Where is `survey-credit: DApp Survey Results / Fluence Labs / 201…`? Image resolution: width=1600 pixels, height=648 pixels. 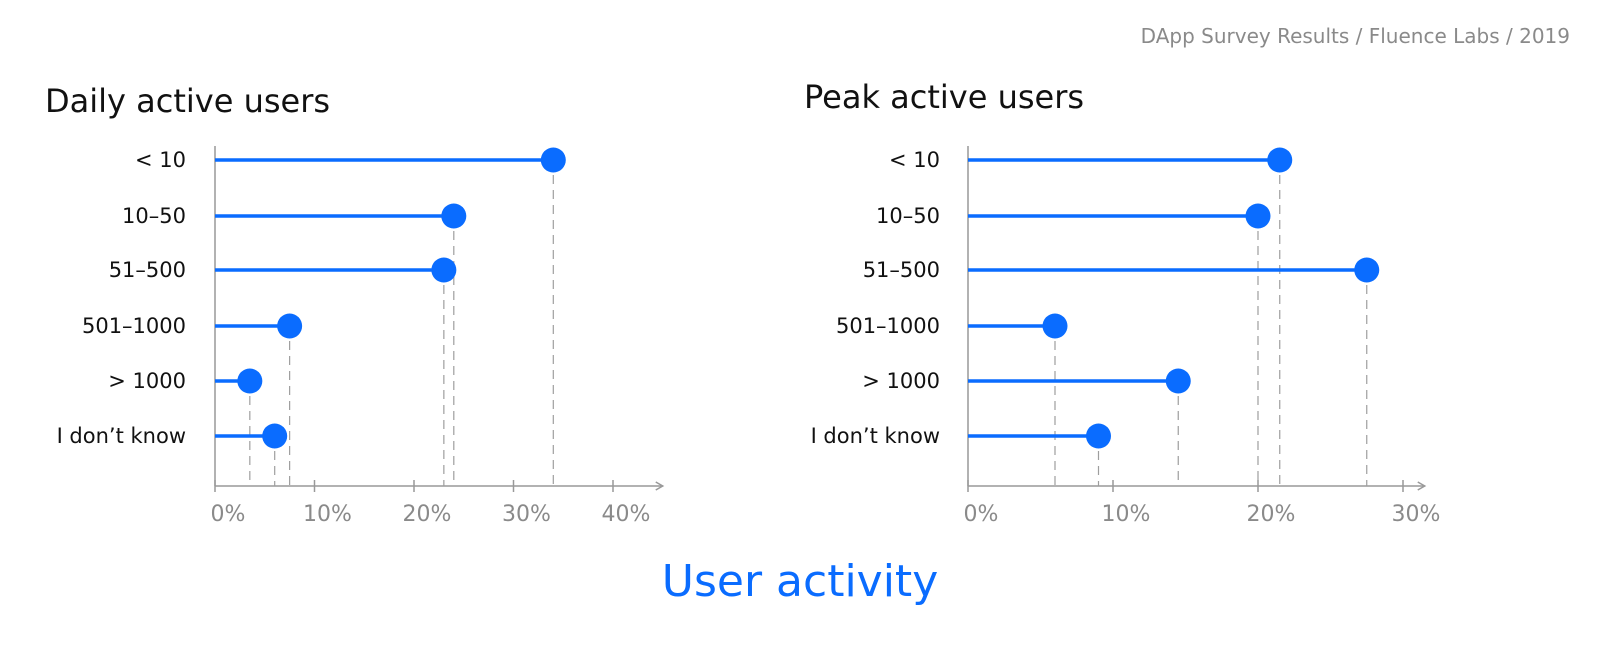 survey-credit: DApp Survey Results / Fluence Labs / 201… is located at coordinates (1355, 36).